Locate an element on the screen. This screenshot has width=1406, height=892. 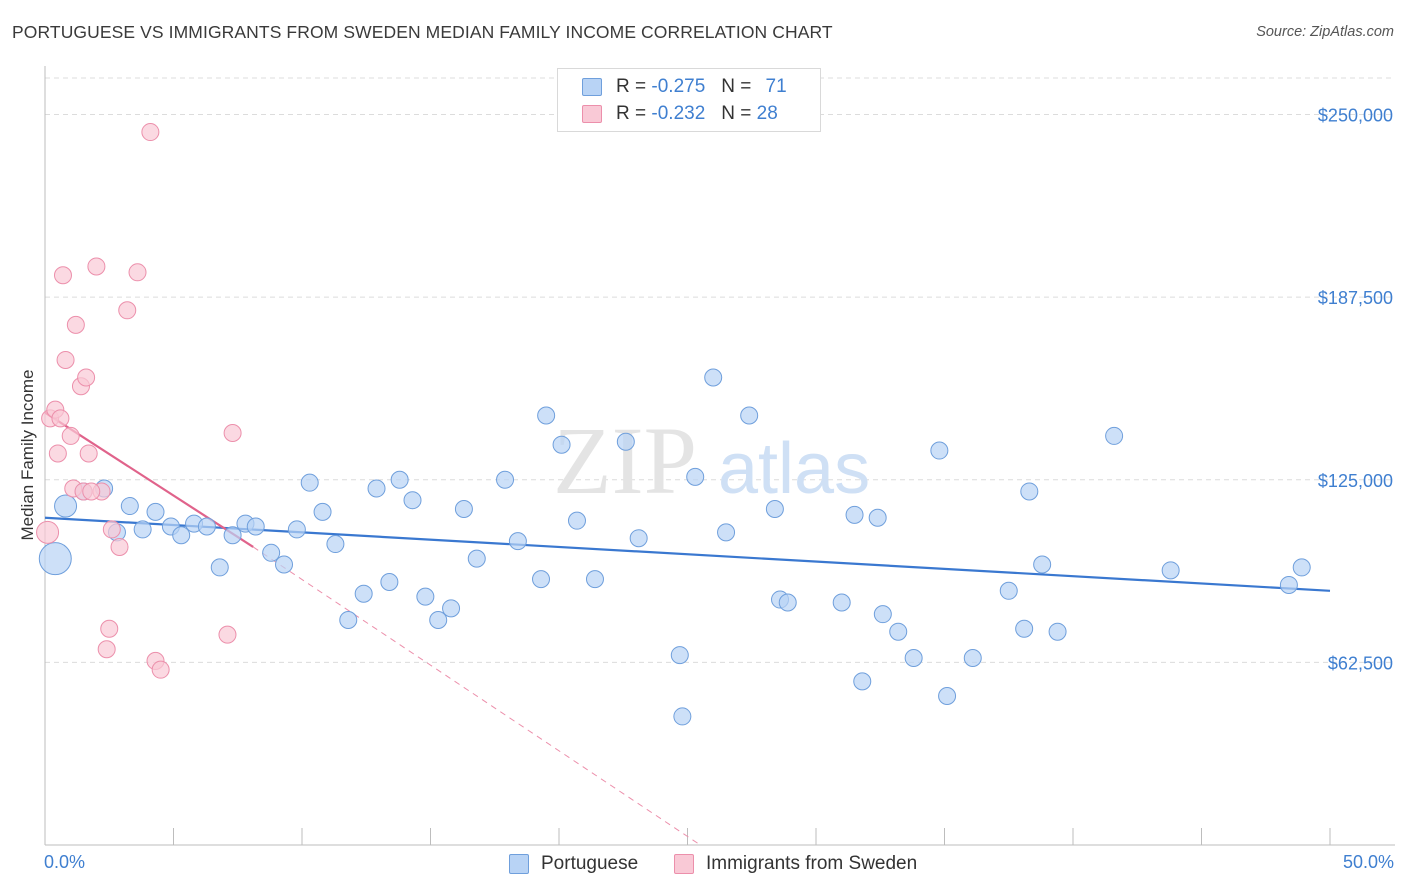
source-label: Source: ZipAtlas.com is located at coordinates (1325, 32).